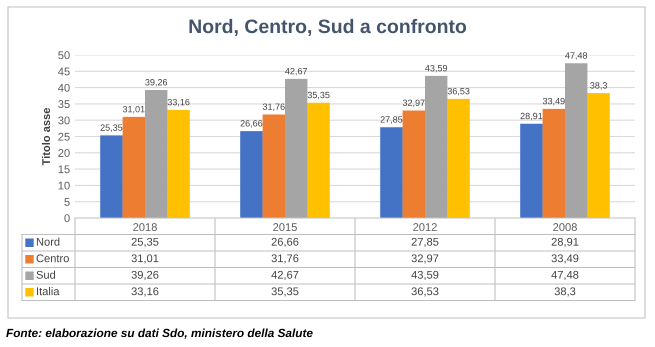  What do you see at coordinates (46, 137) in the screenshot?
I see `y-axis-title: Titolo asse` at bounding box center [46, 137].